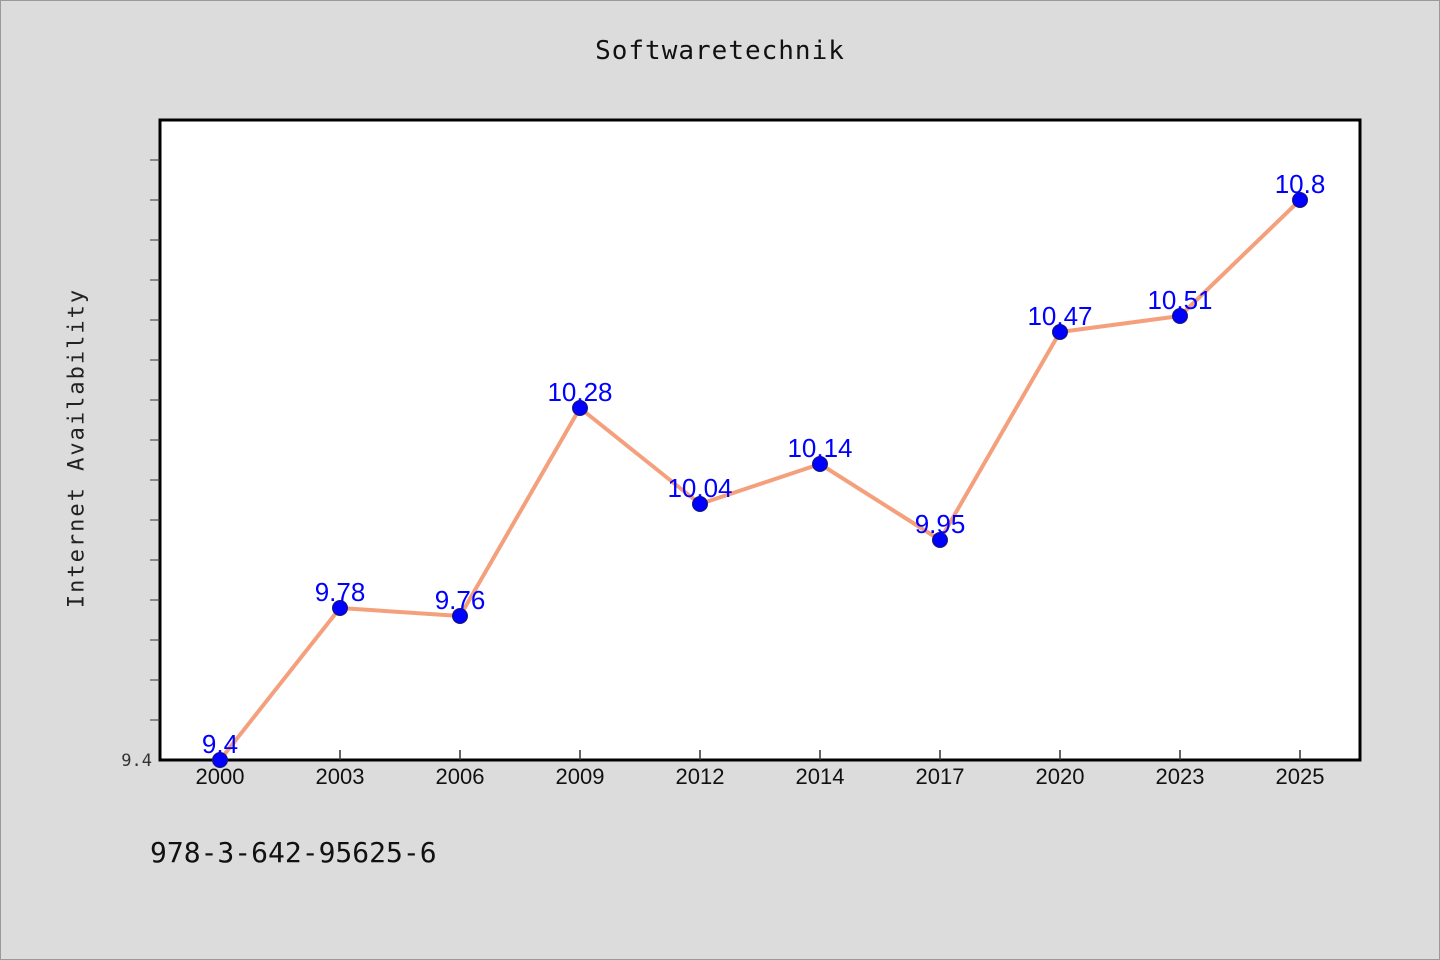 The image size is (1440, 960). I want to click on x-tick-label: 2000, so click(220, 776).